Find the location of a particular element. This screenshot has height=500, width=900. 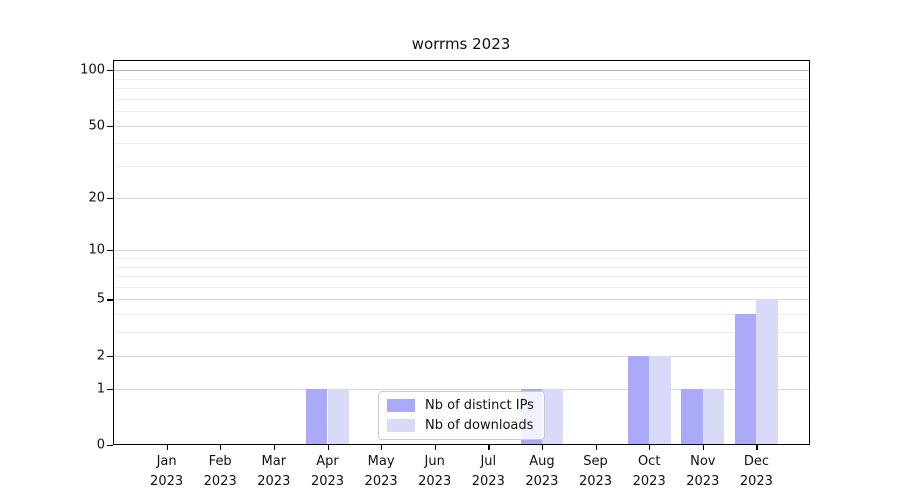

legend-swatch-distinct-ips is located at coordinates (401, 405).